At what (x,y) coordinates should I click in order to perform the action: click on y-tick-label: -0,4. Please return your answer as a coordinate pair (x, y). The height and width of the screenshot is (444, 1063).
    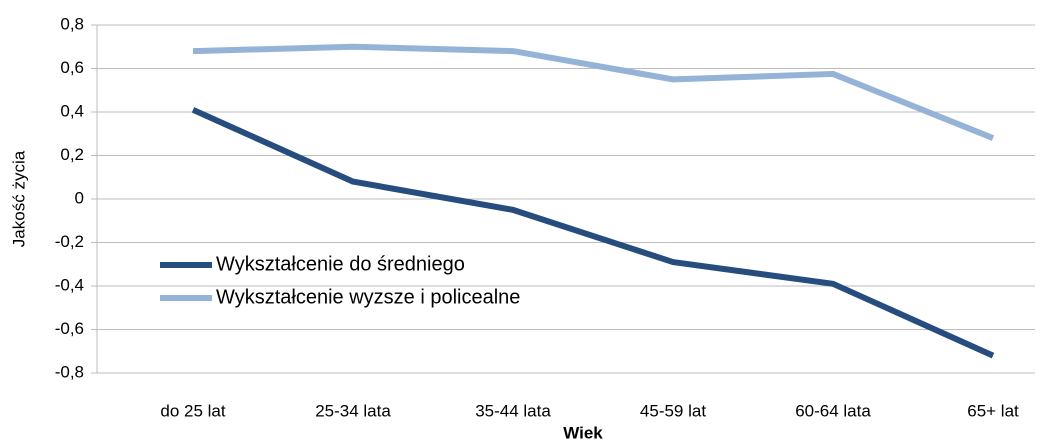
    Looking at the image, I should click on (69, 284).